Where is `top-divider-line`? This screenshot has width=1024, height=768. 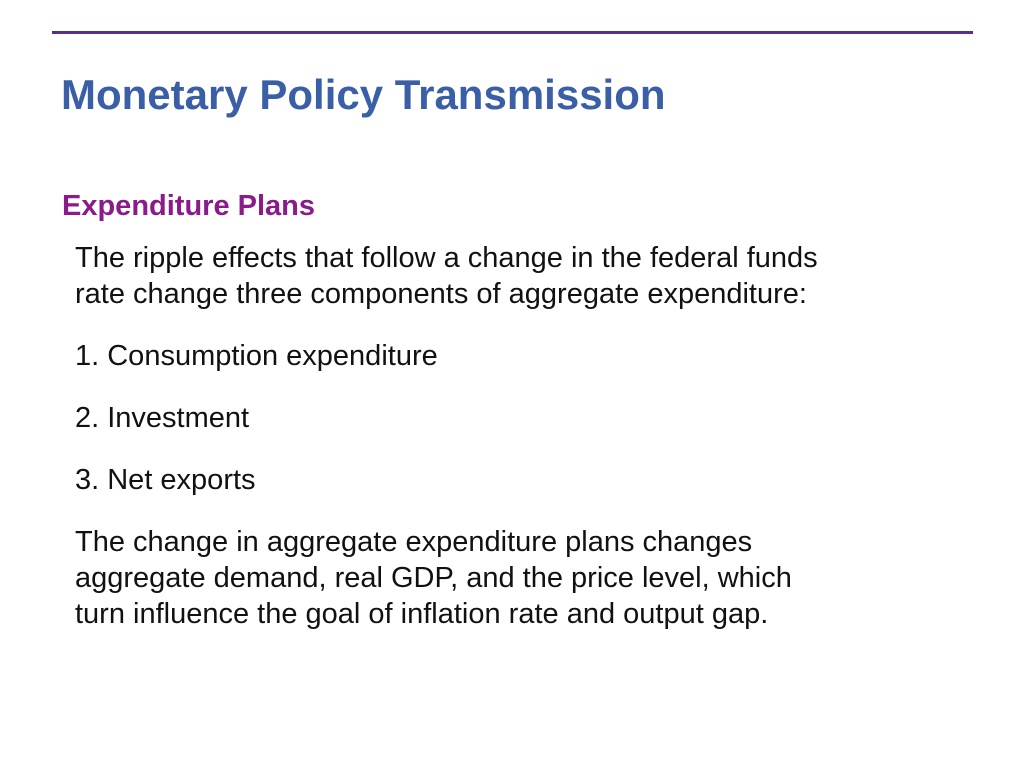 top-divider-line is located at coordinates (512, 32).